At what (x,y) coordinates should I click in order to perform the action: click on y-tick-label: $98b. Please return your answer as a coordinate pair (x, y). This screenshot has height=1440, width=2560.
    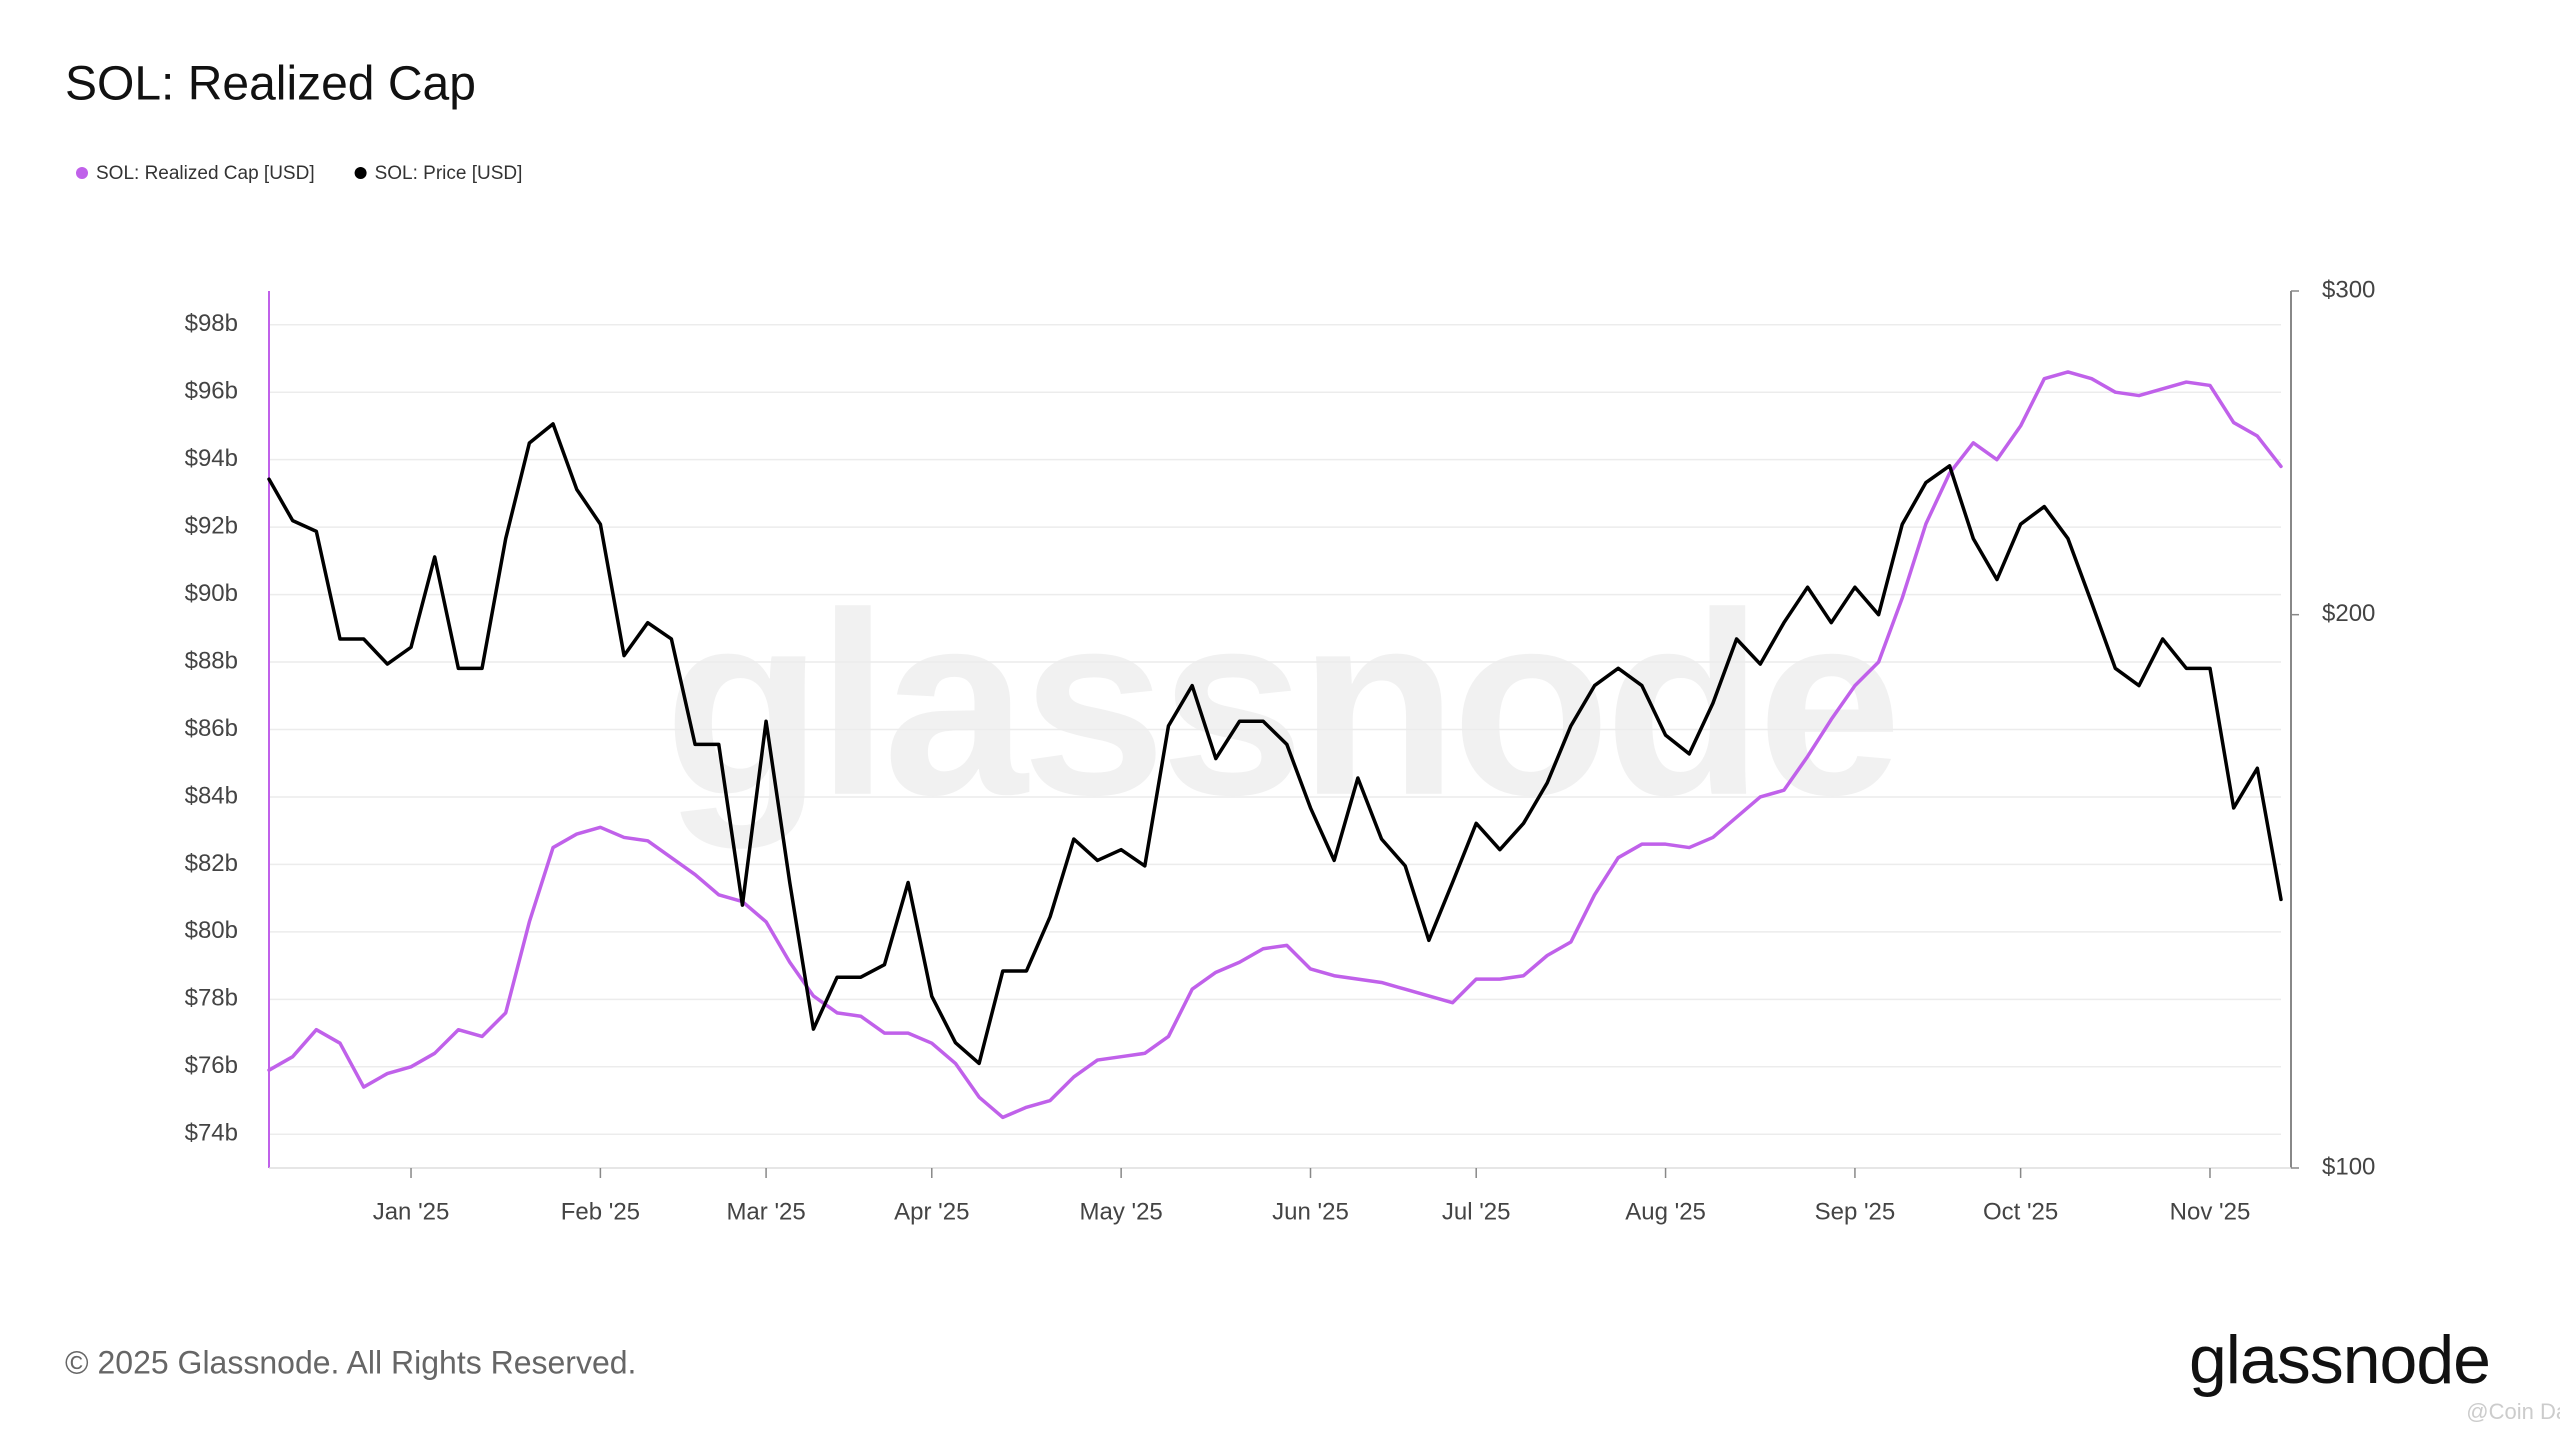
    Looking at the image, I should click on (211, 323).